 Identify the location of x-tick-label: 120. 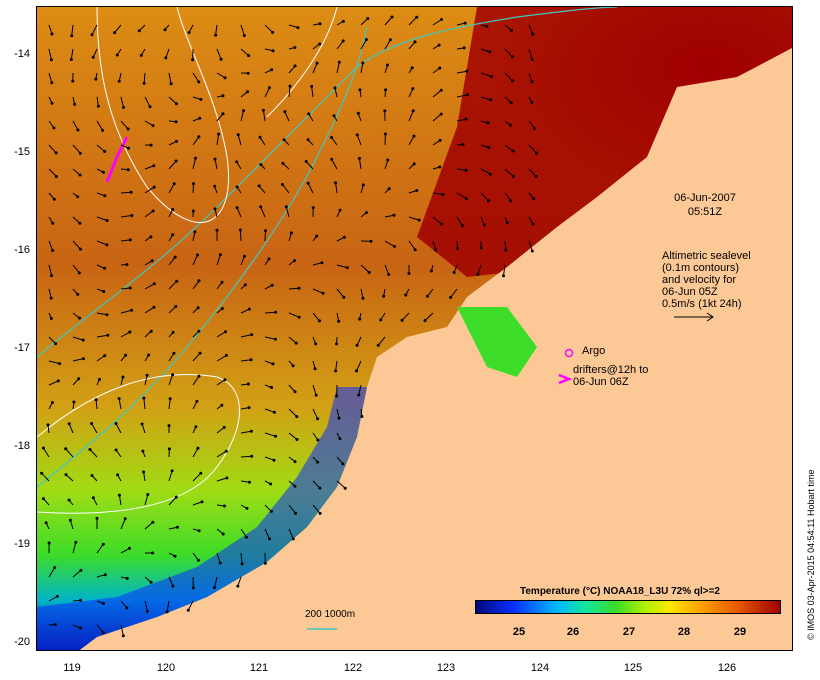
(166, 668).